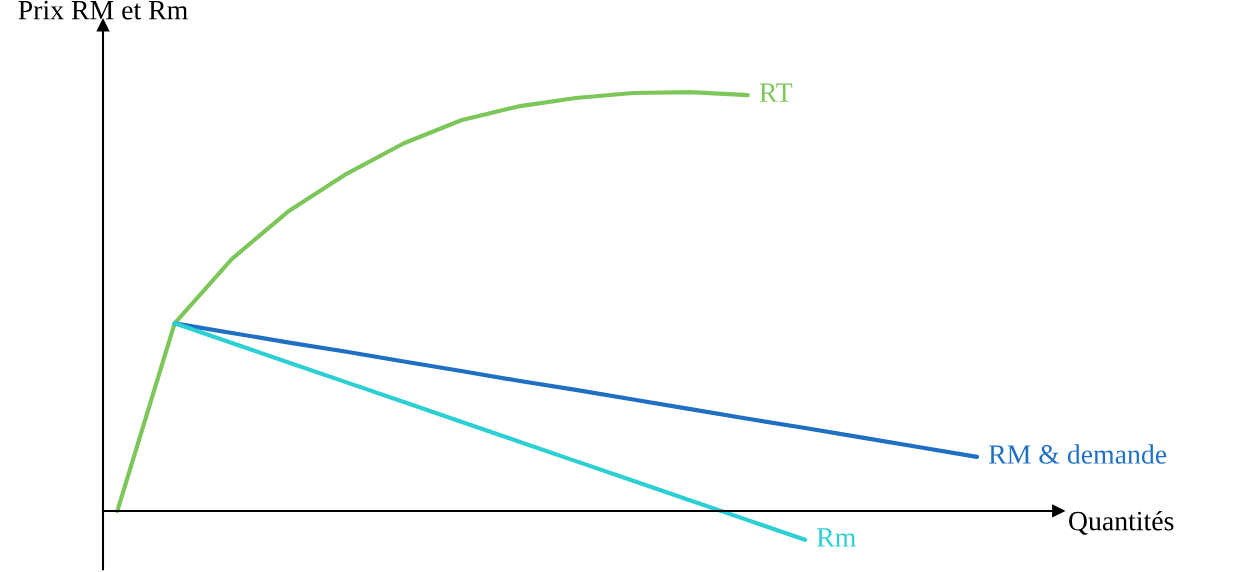 The image size is (1244, 572). Describe the element at coordinates (1077, 454) in the screenshot. I see `series-label: RM & demande` at that location.